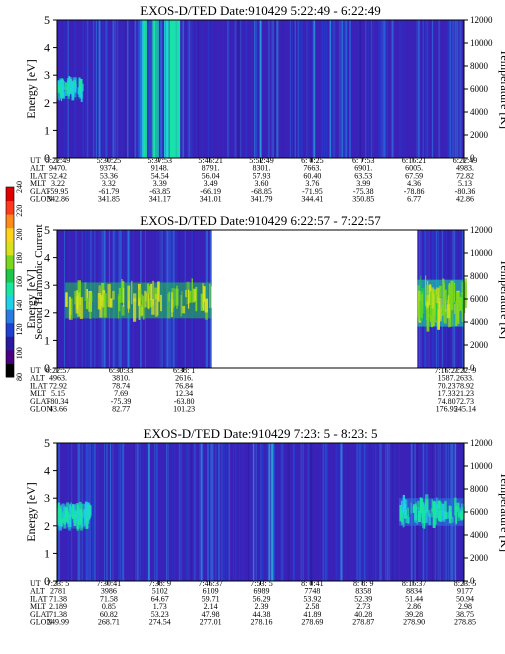 Image resolution: width=505 pixels, height=654 pixels. Describe the element at coordinates (481, 230) in the screenshot. I see `temperature-tick-label: 12000` at that location.